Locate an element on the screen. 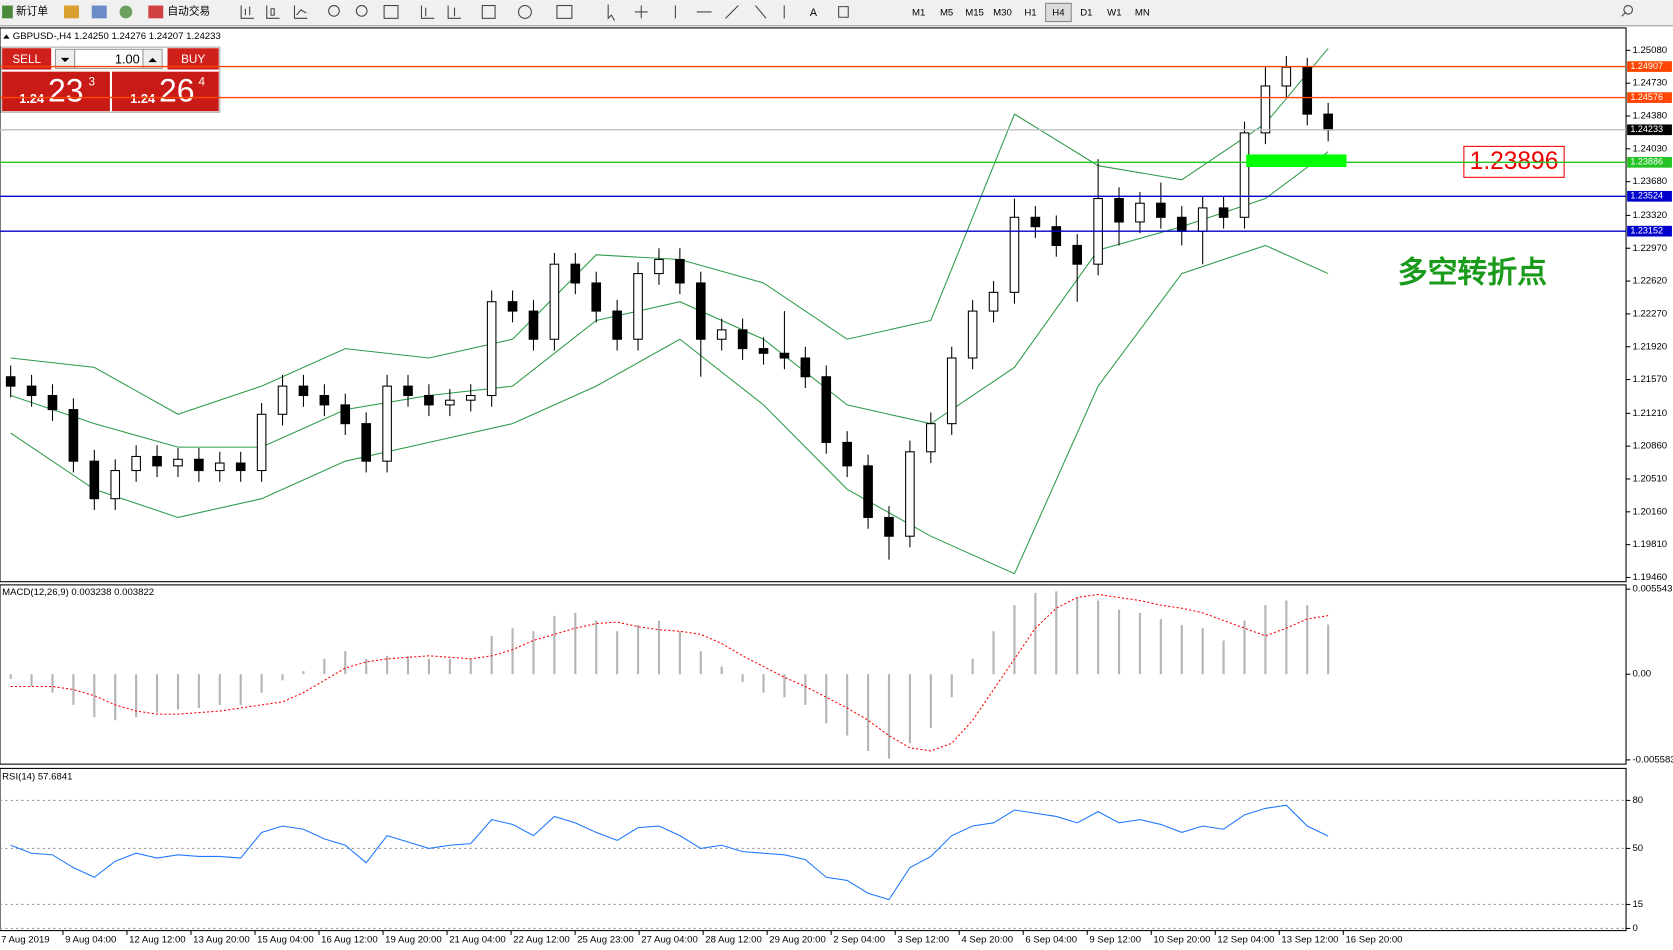 The image size is (1673, 950). x-tick-label: 21 Aug 04:00 is located at coordinates (477, 940).